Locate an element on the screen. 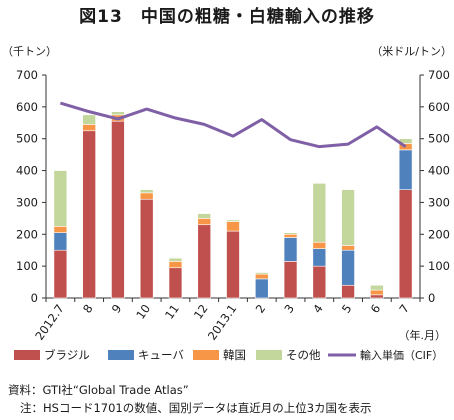  x-tick-label: 9 is located at coordinates (117, 309).